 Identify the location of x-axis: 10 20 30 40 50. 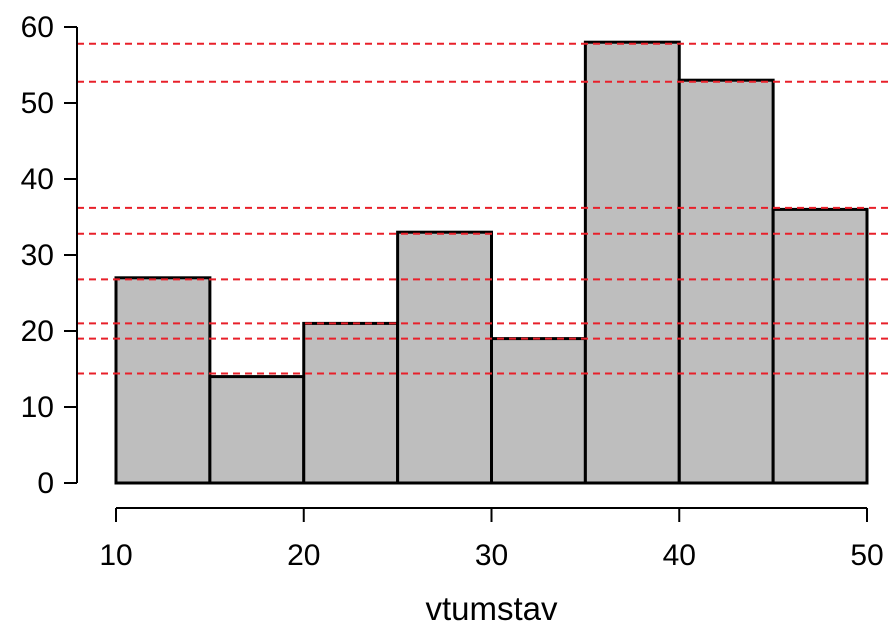
(491, 539).